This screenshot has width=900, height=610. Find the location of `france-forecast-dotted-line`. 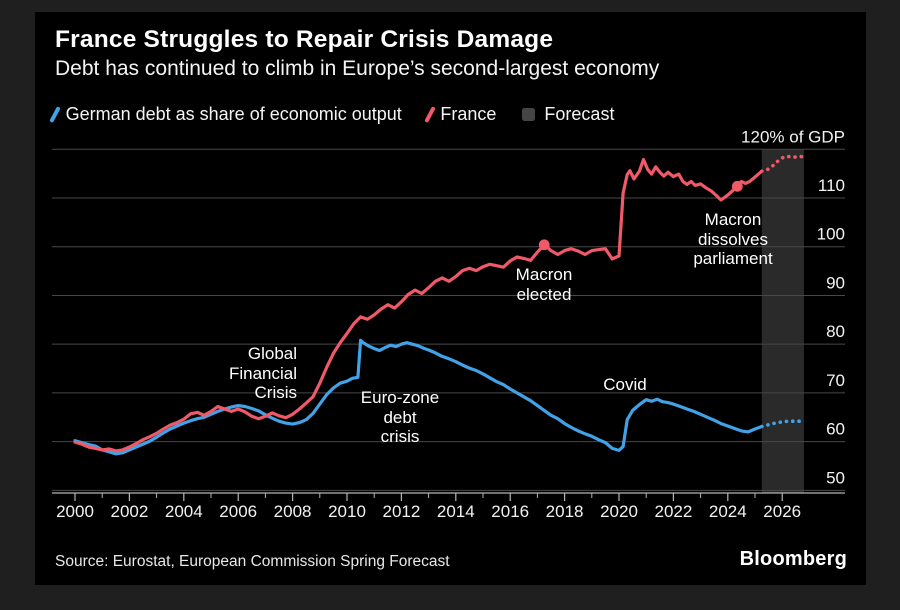

france-forecast-dotted-line is located at coordinates (783, 163).